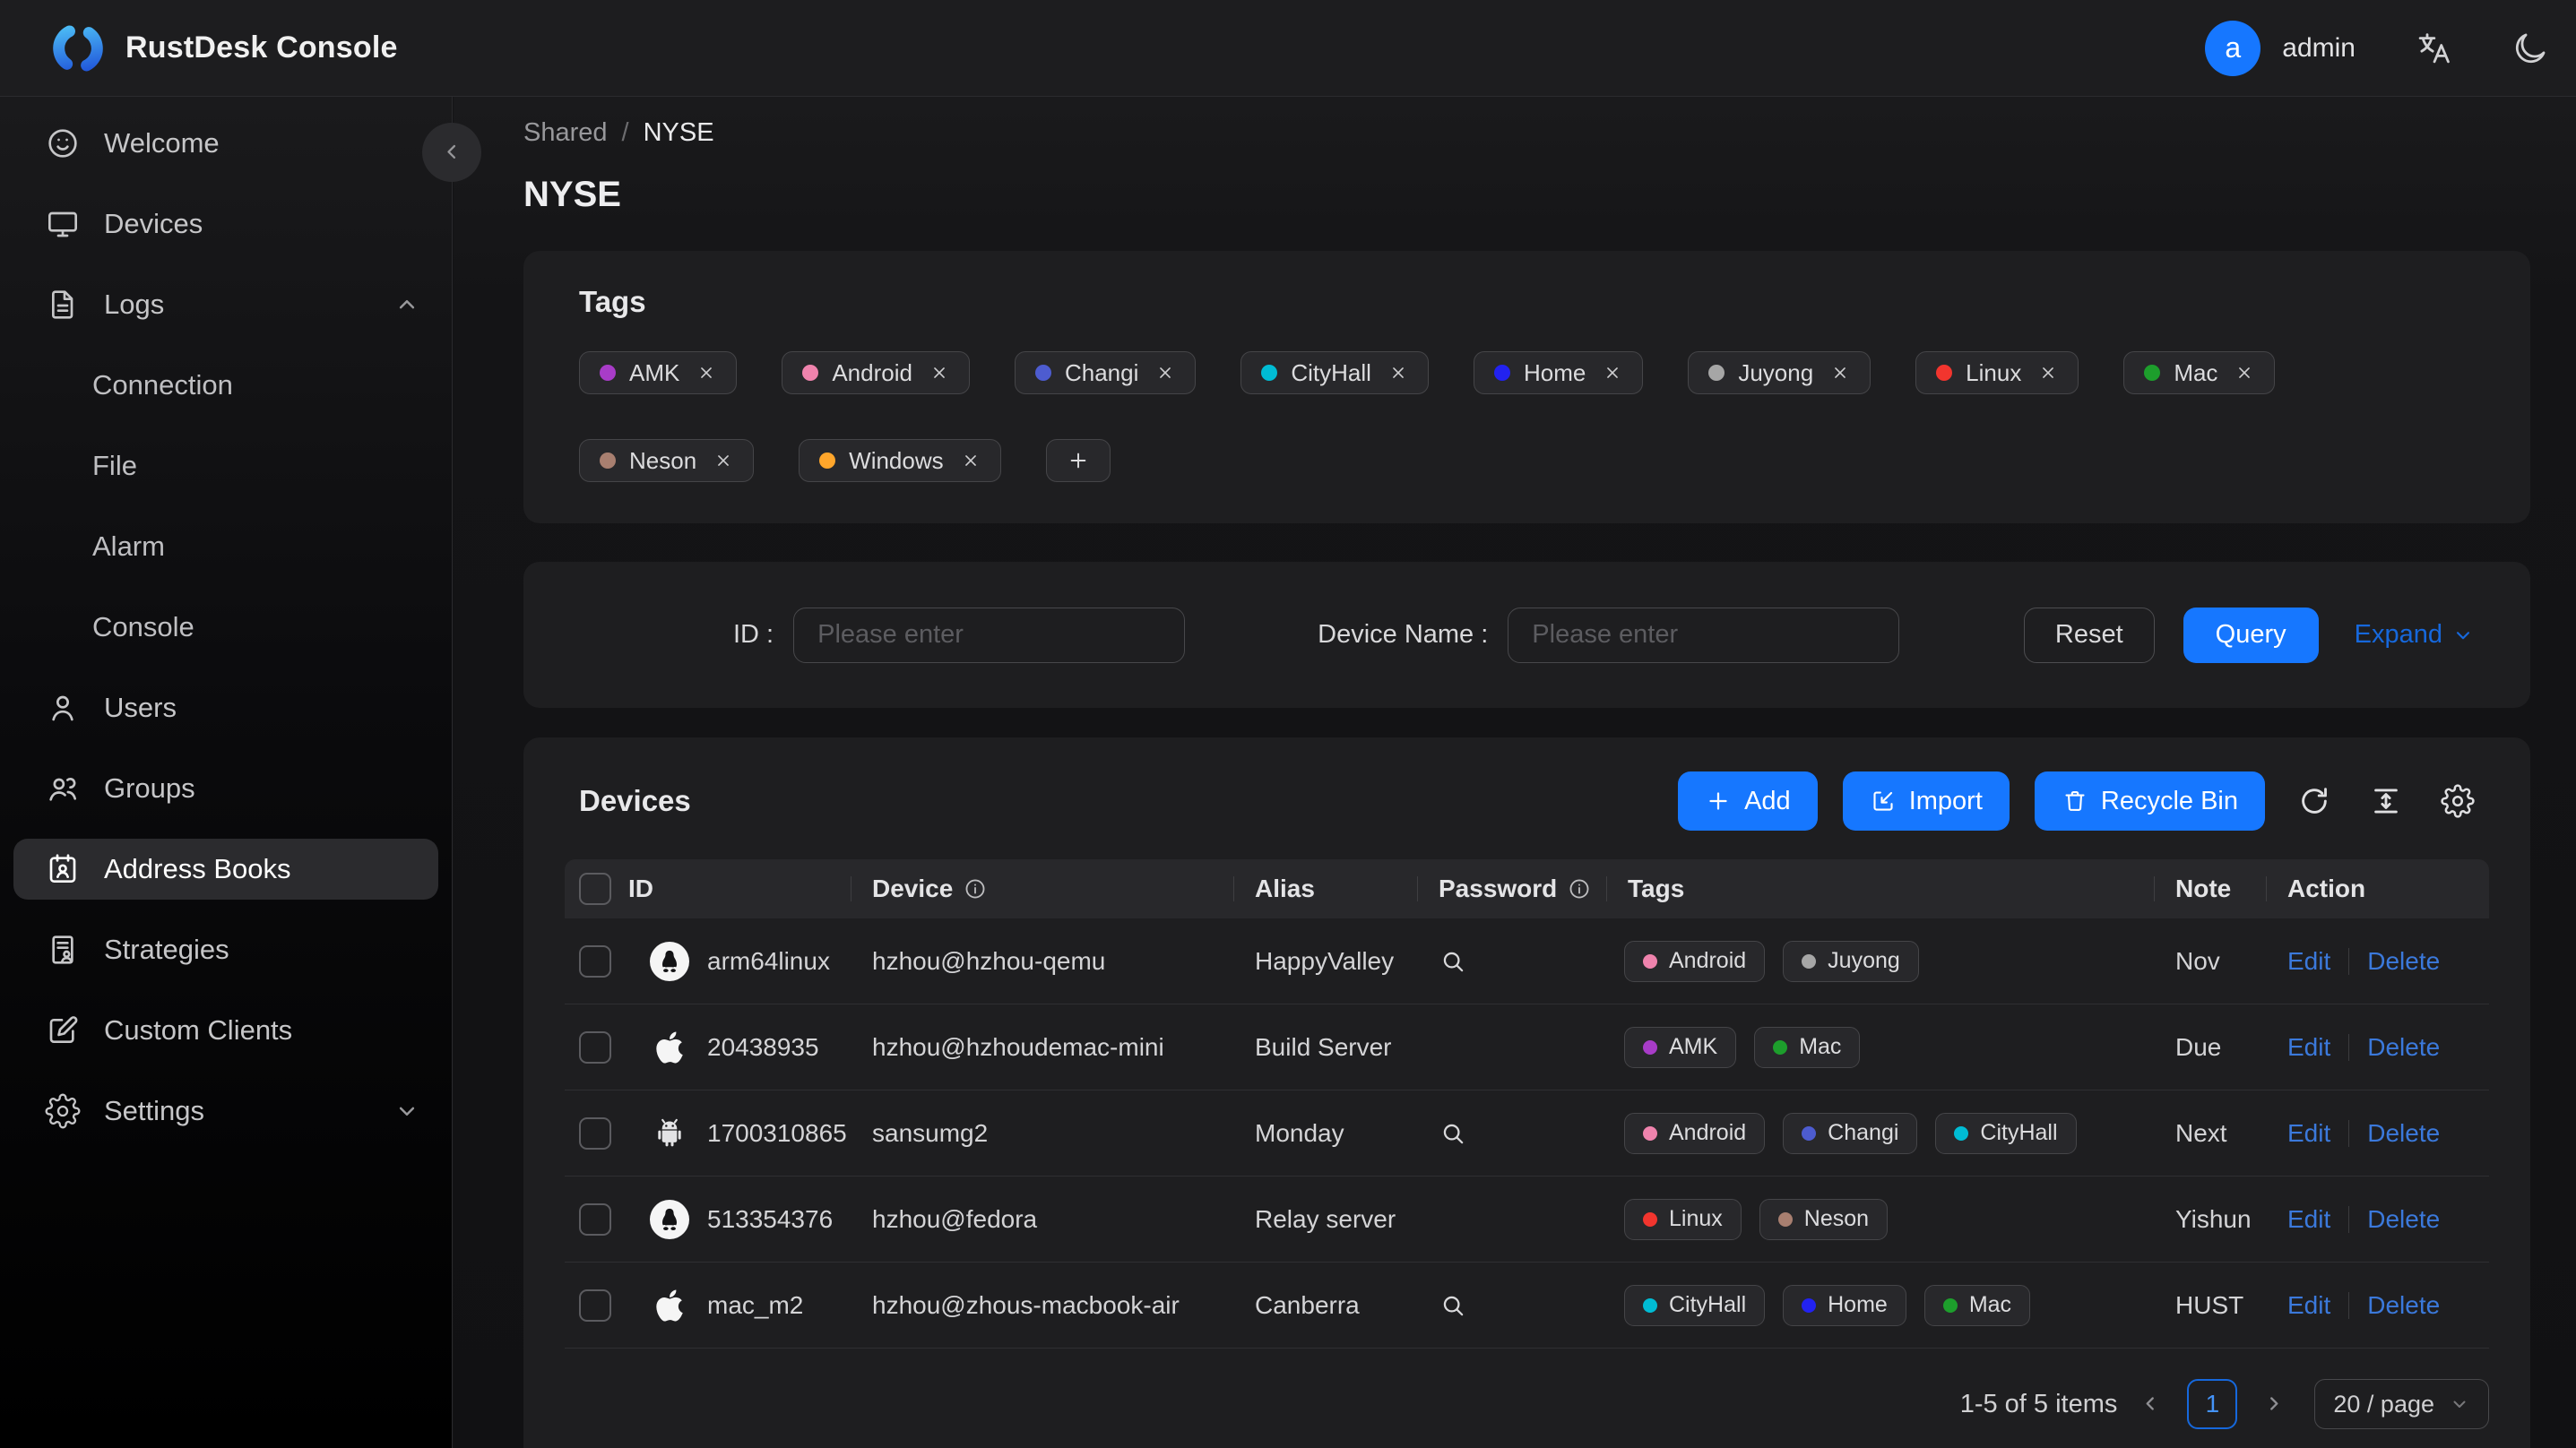 Image resolution: width=2576 pixels, height=1448 pixels. Describe the element at coordinates (1708, 961) in the screenshot. I see `tag-label: Android` at that location.